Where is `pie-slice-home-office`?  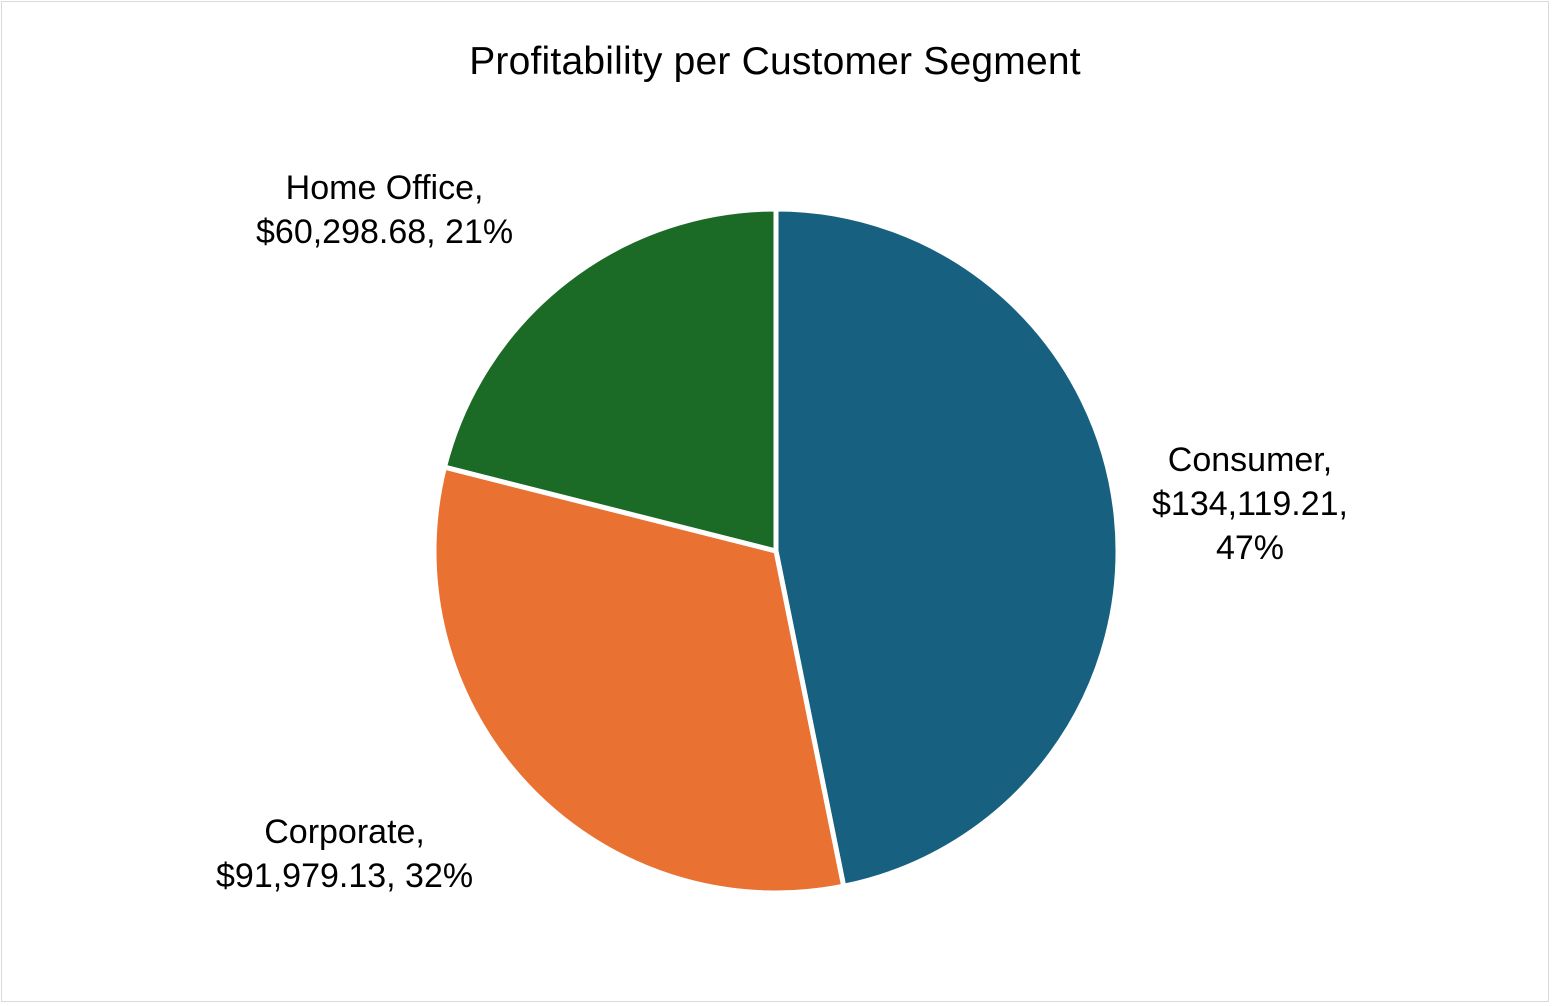 pie-slice-home-office is located at coordinates (610, 380).